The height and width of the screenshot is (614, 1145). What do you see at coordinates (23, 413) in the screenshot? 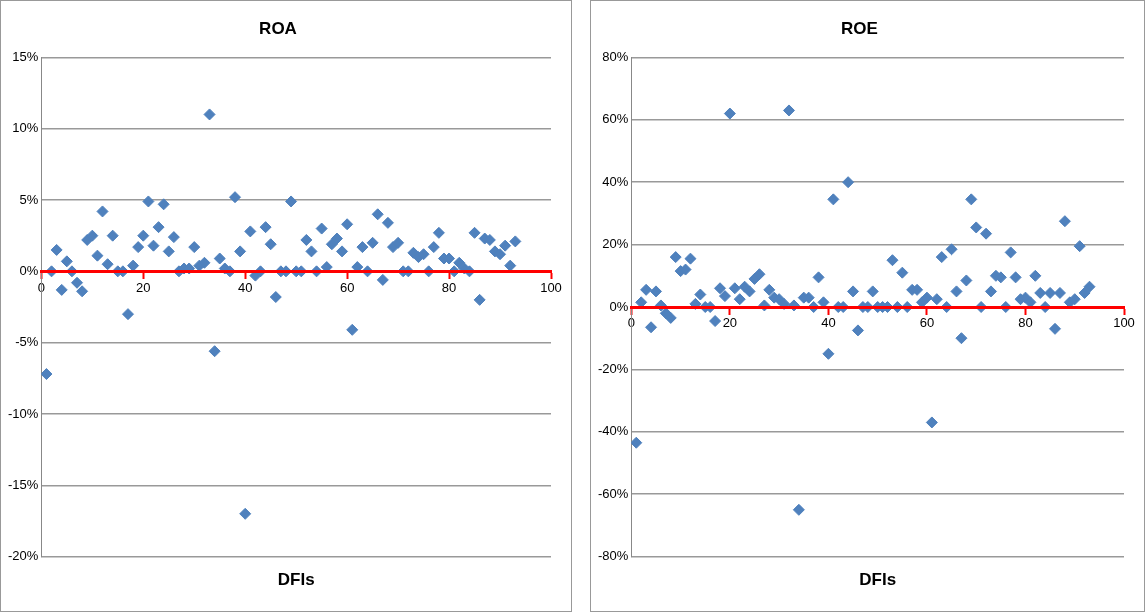
I see `y-tick-label: -10%` at bounding box center [23, 413].